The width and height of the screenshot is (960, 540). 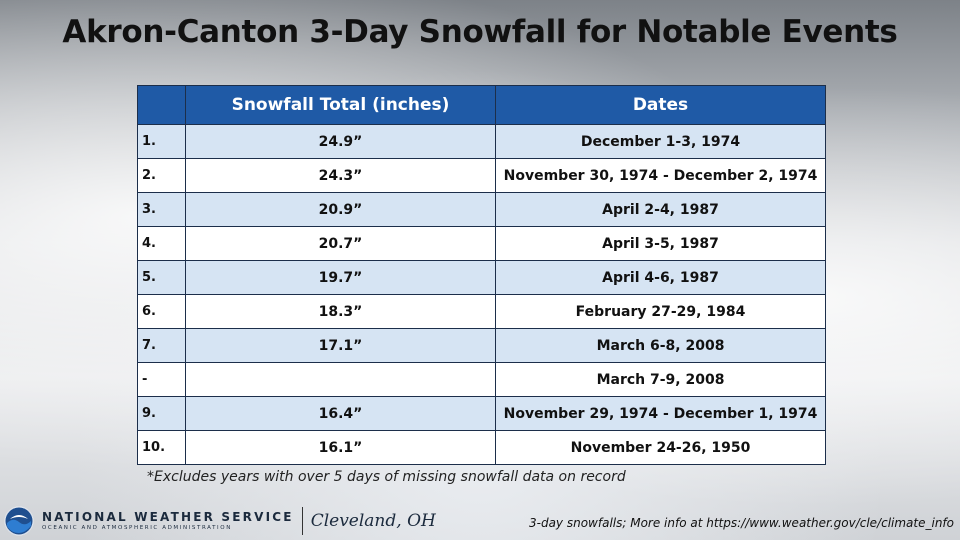 I want to click on header-snowfall-total: Snowfall Total (inches), so click(x=340, y=105).